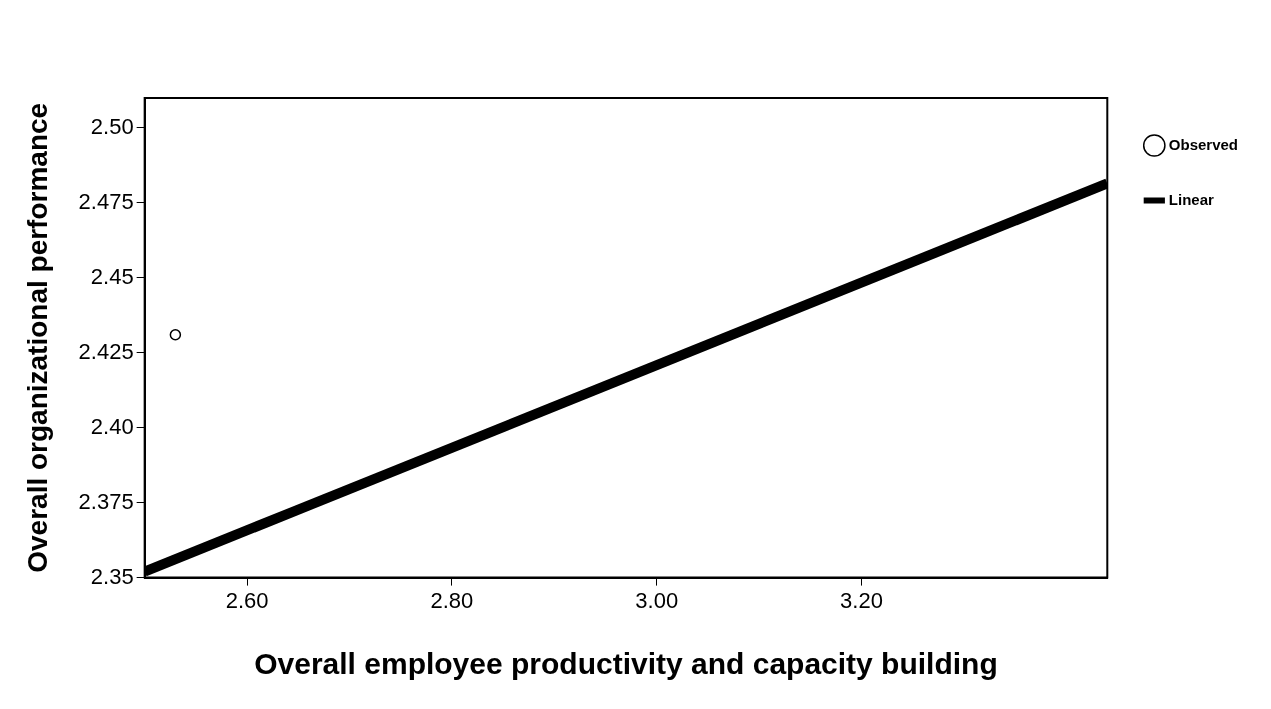 The image size is (1271, 709). What do you see at coordinates (112, 426) in the screenshot?
I see `y-tick-label: 2.40` at bounding box center [112, 426].